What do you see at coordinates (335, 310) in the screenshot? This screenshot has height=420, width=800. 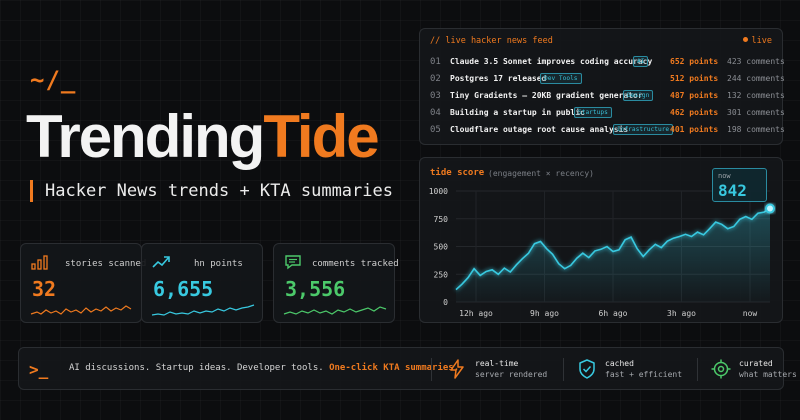 I see `comments-sparkline` at bounding box center [335, 310].